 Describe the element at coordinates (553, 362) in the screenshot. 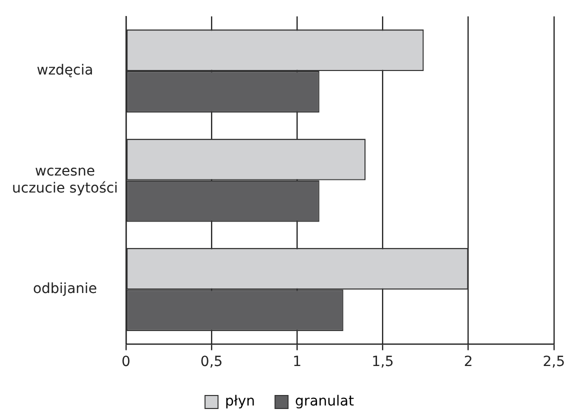

I see `x-tick-label: 2,5` at that location.